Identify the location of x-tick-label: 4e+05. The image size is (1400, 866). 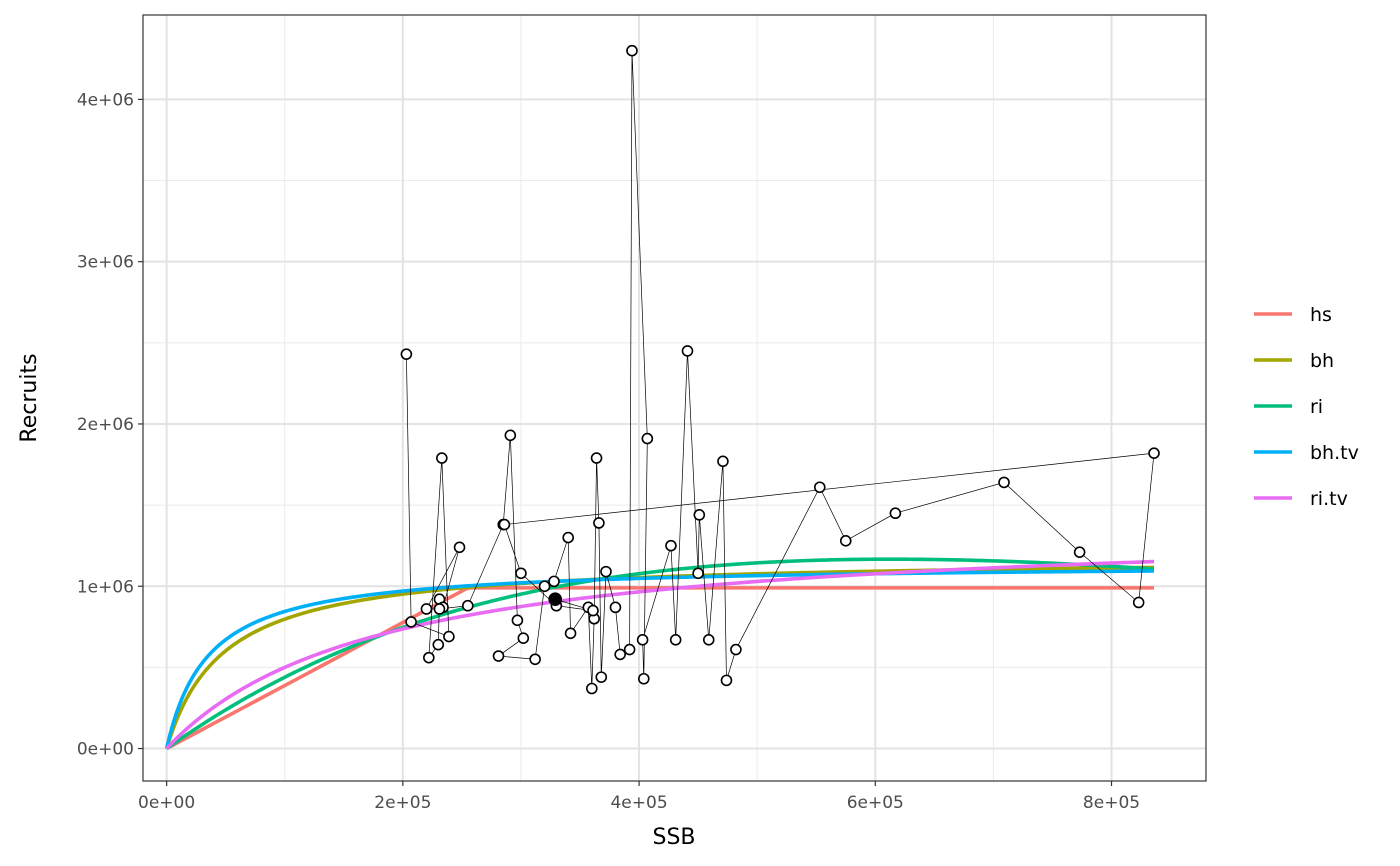
(638, 803).